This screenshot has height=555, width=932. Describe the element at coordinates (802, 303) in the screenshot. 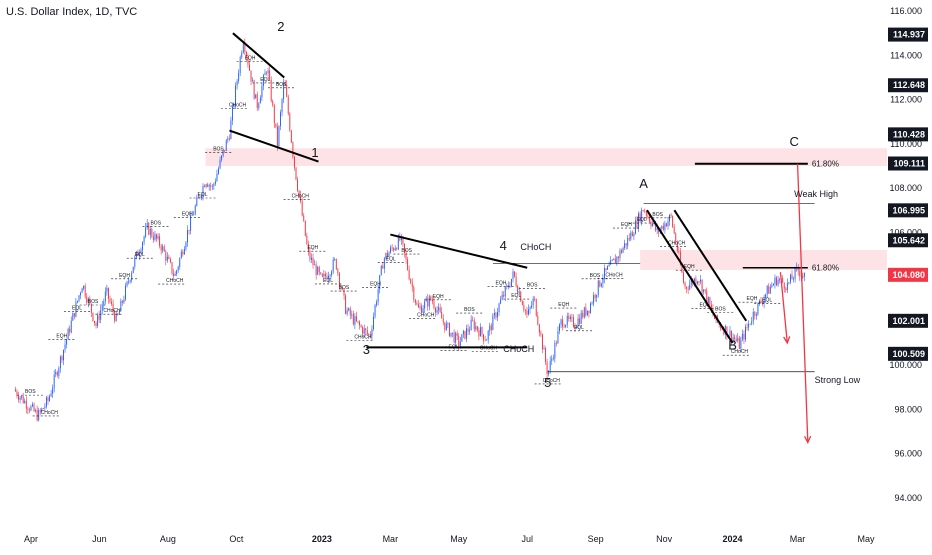

I see `projection-arrow-long` at that location.